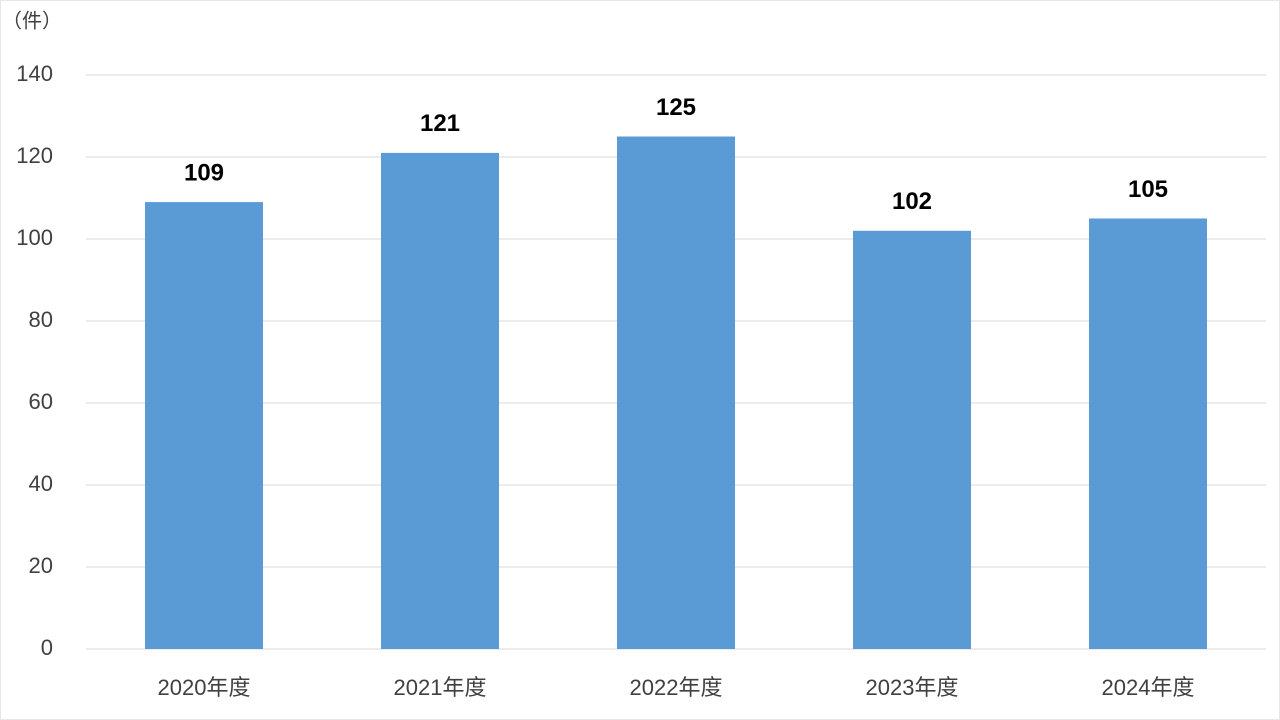 The width and height of the screenshot is (1280, 720). What do you see at coordinates (32, 20) in the screenshot?
I see `y-axis-label: （件）` at bounding box center [32, 20].